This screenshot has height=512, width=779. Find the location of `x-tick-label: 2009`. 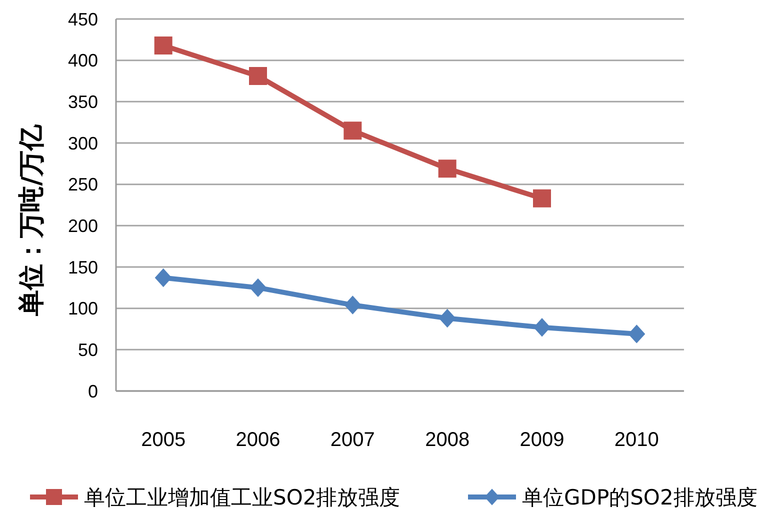

x-tick-label: 2009 is located at coordinates (542, 440).